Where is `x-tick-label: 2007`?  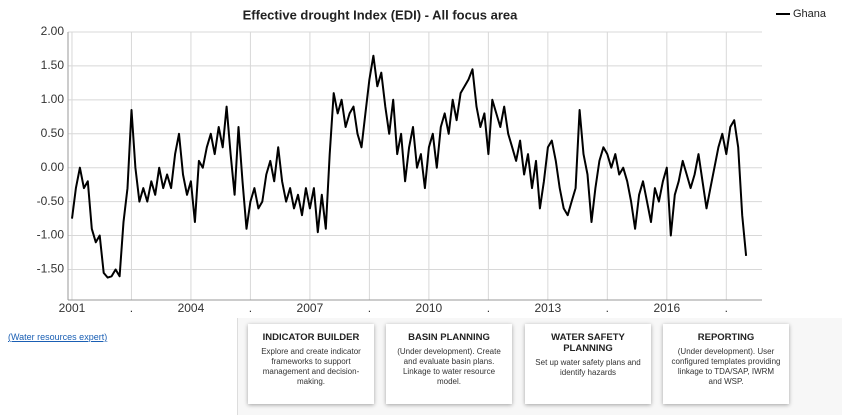
x-tick-label: 2007 is located at coordinates (310, 308).